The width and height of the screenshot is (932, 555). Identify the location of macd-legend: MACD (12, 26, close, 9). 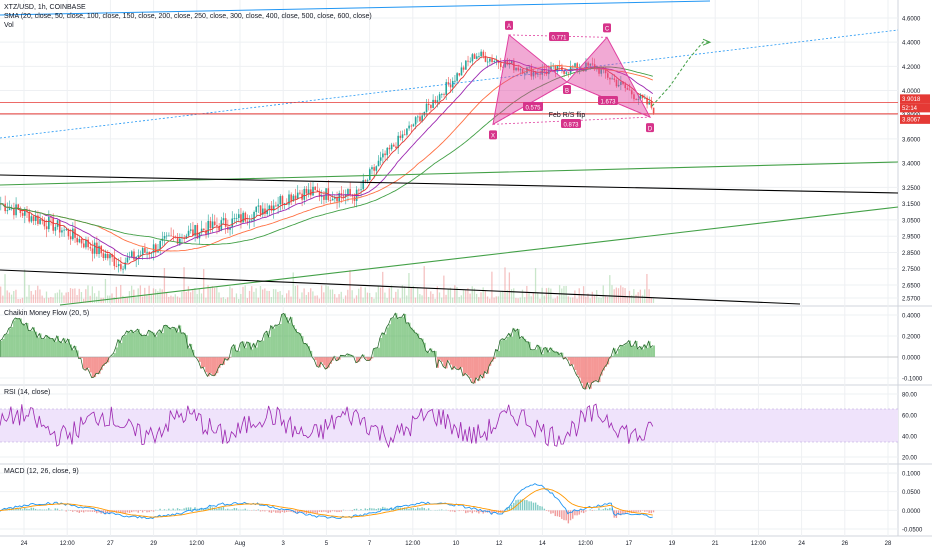
(41, 471).